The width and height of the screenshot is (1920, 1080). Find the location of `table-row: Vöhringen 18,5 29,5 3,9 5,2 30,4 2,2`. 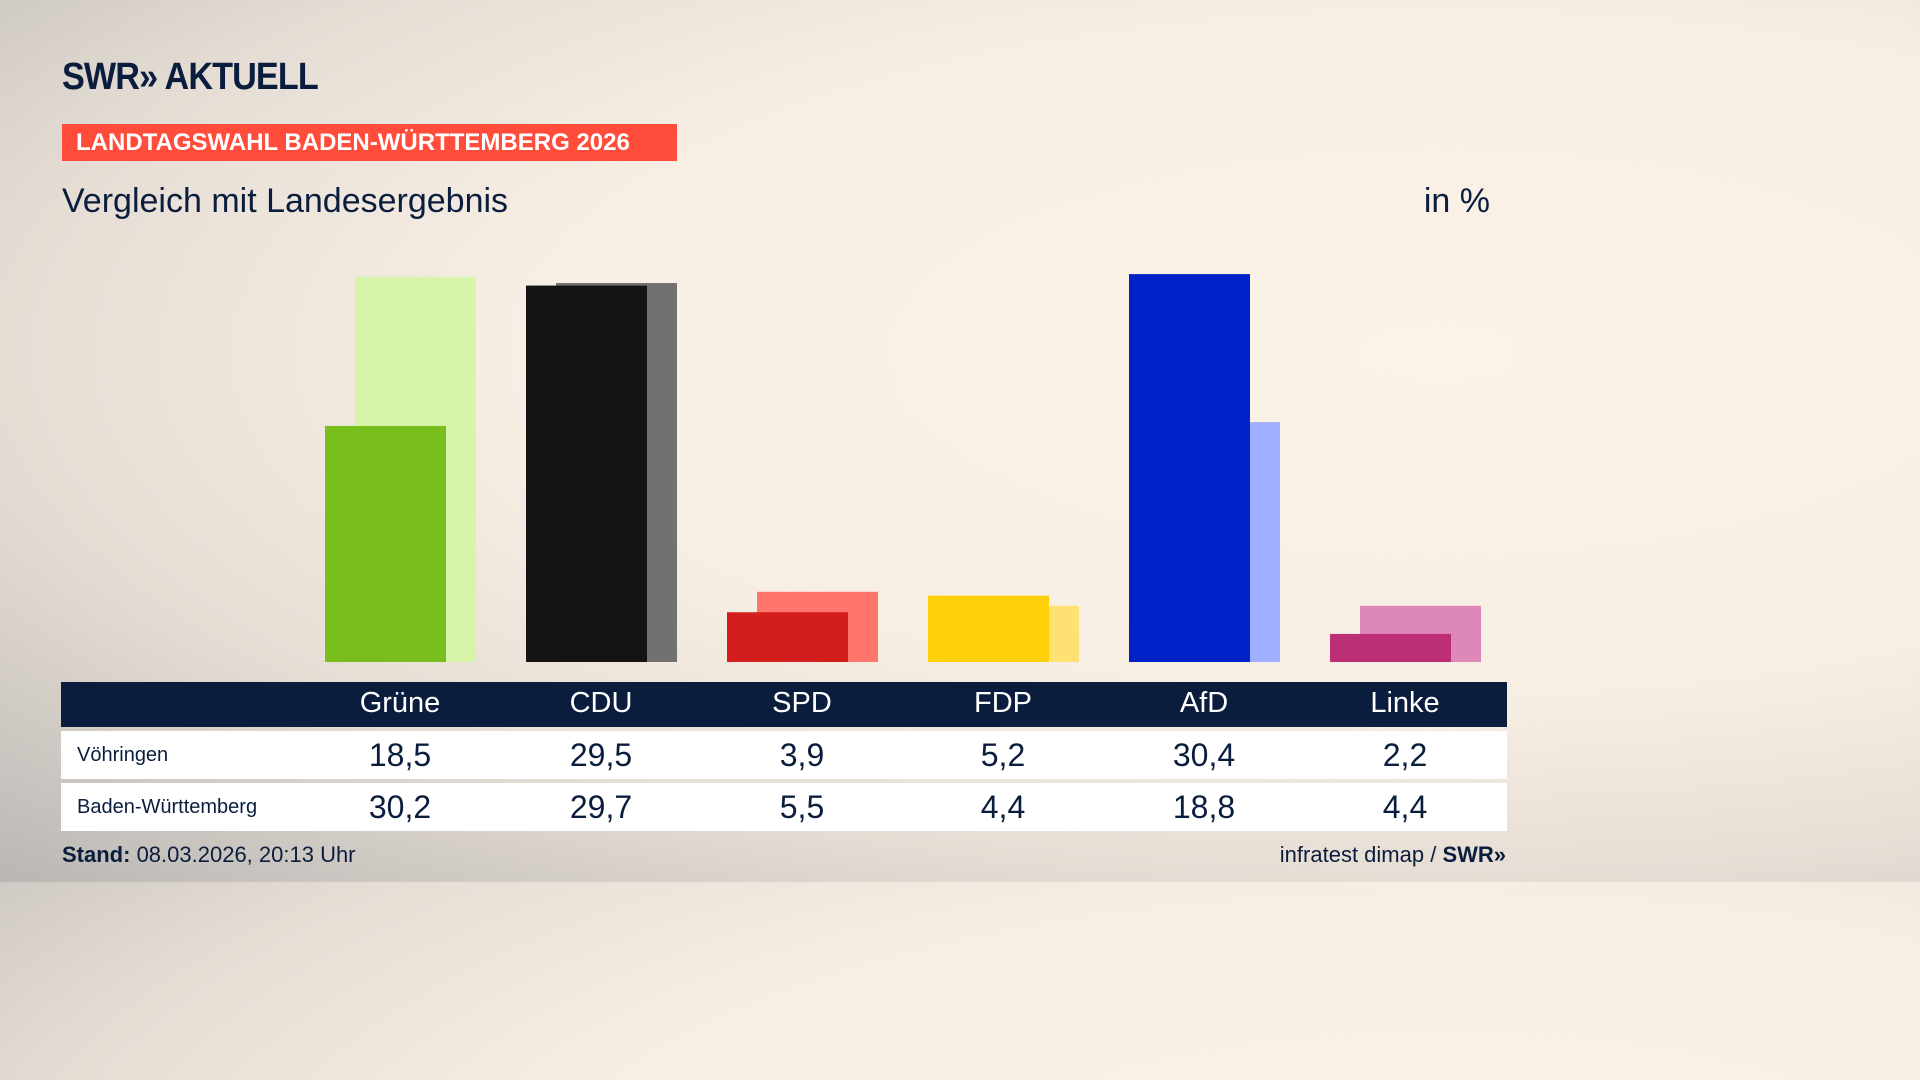

table-row: Vöhringen 18,5 29,5 3,9 5,2 30,4 2,2 is located at coordinates (784, 755).